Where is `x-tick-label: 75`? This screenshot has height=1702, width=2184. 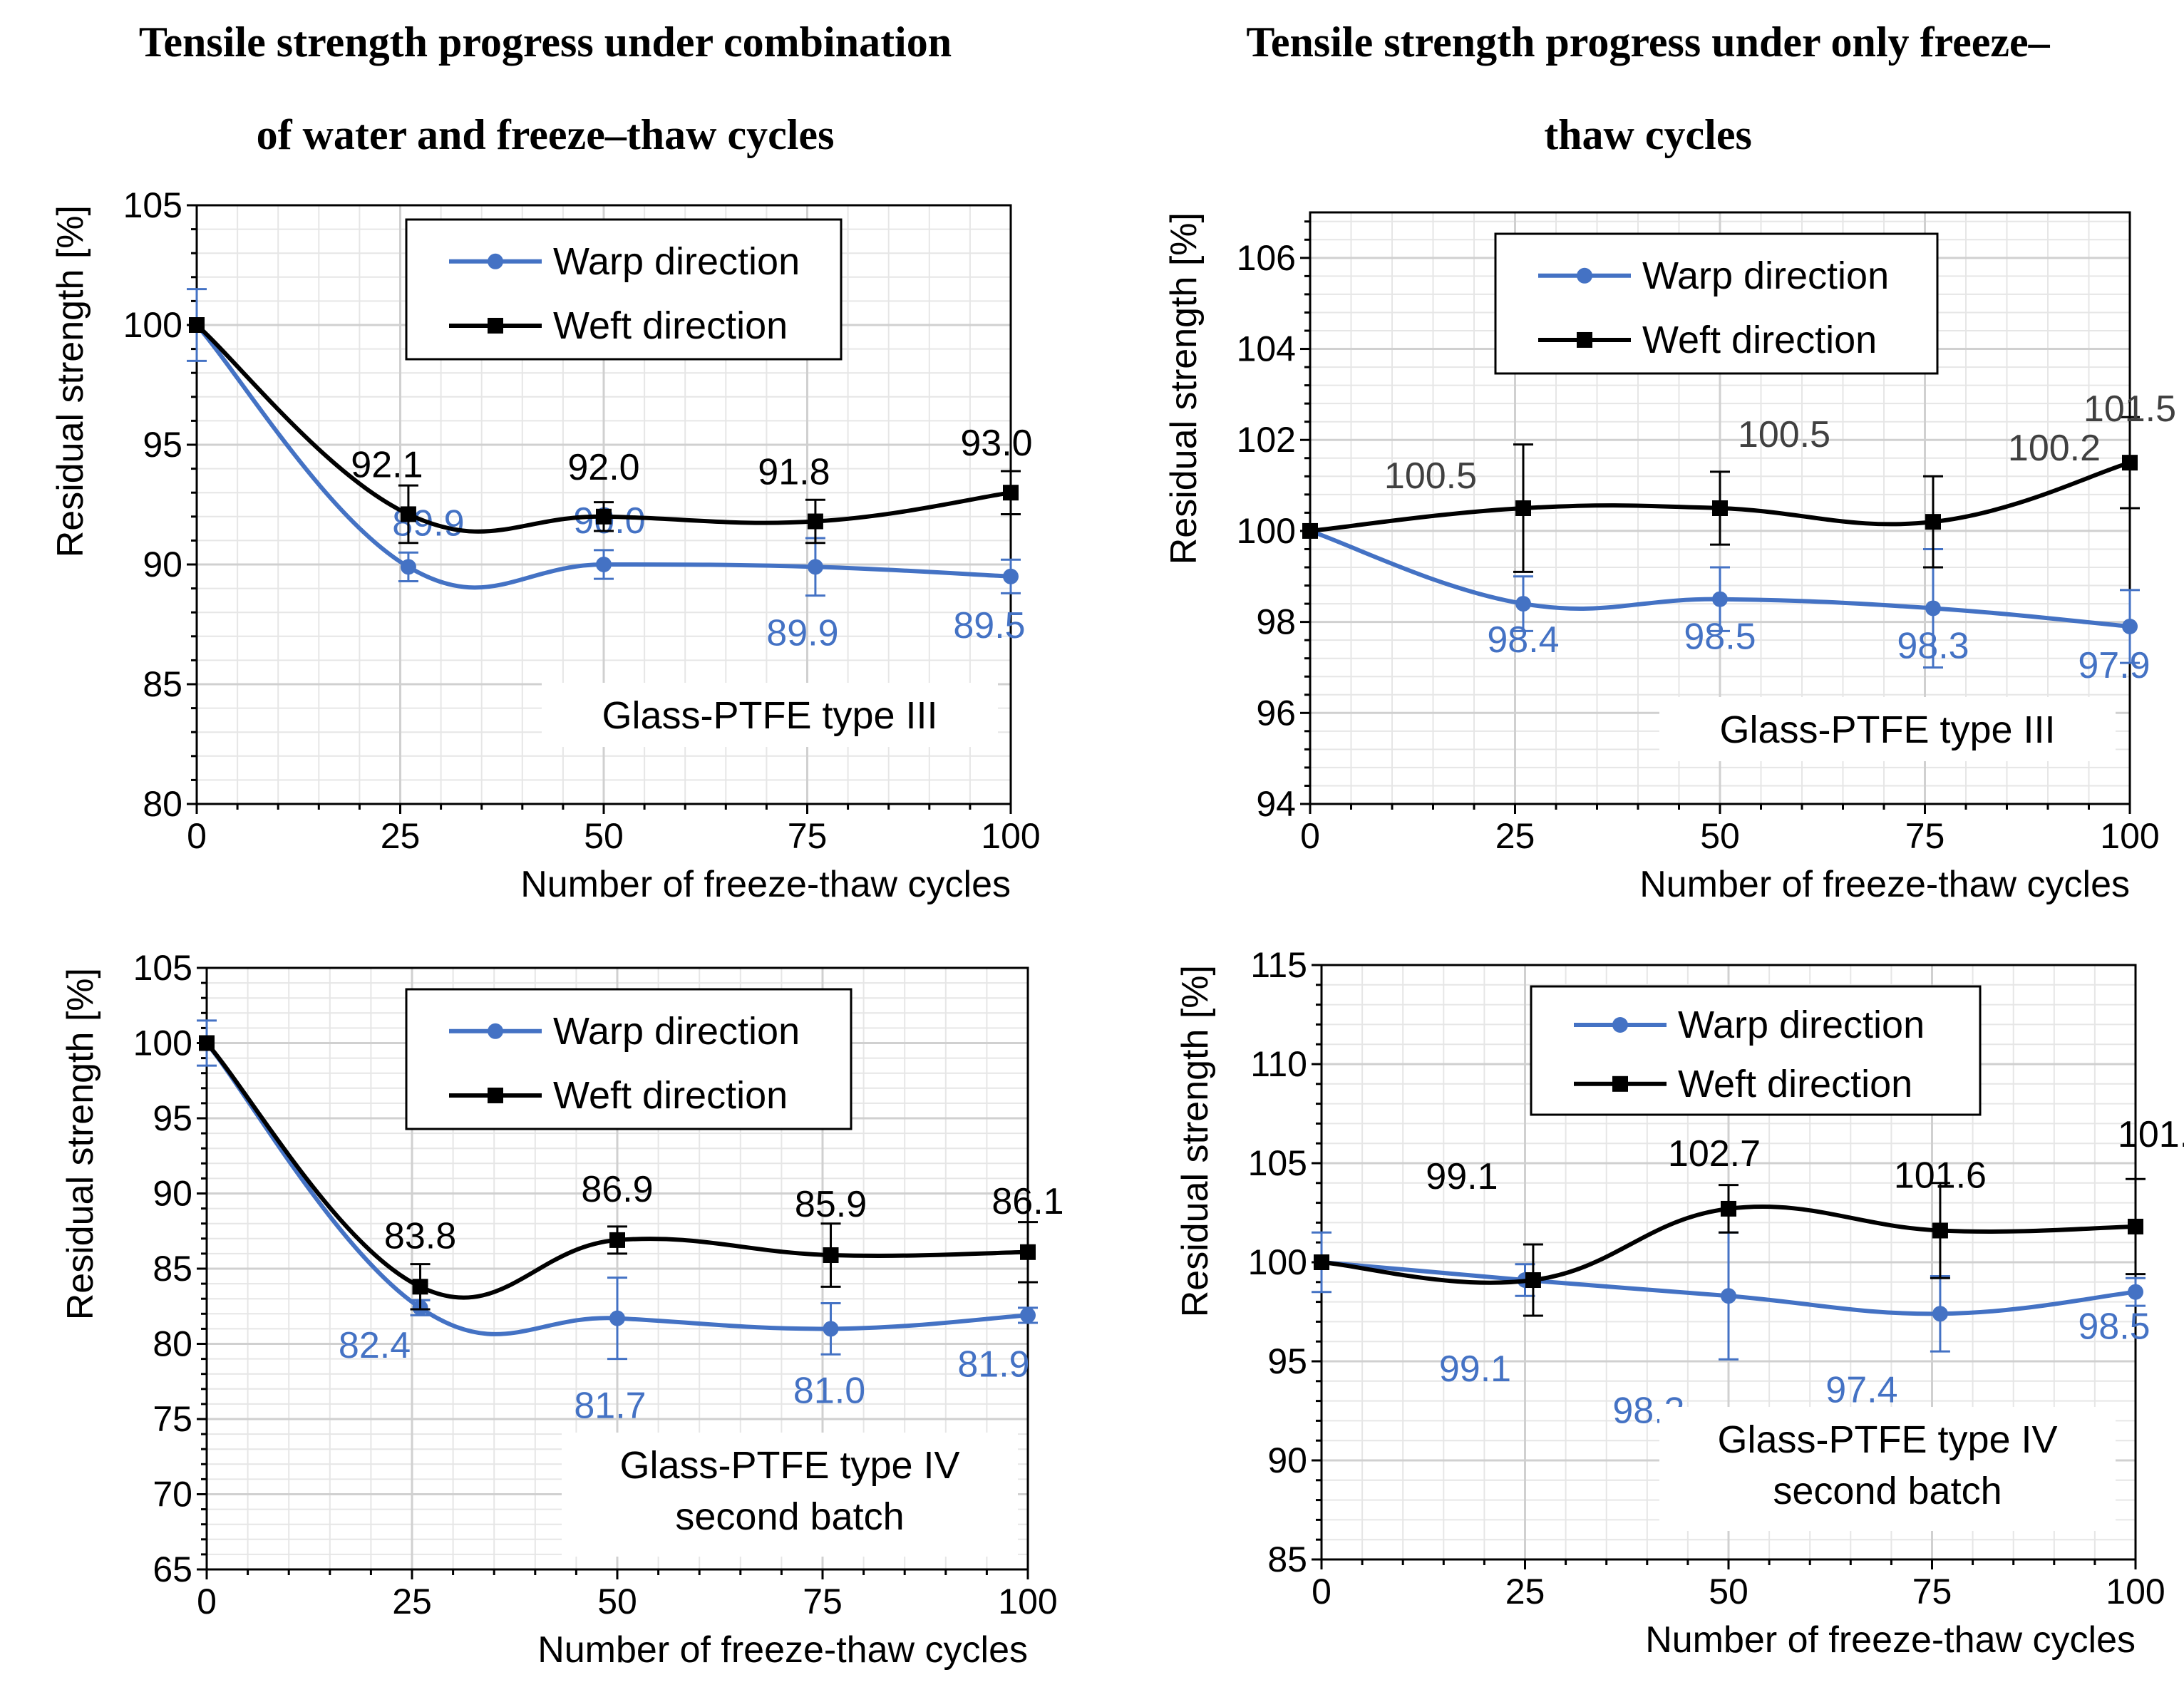 x-tick-label: 75 is located at coordinates (823, 1601).